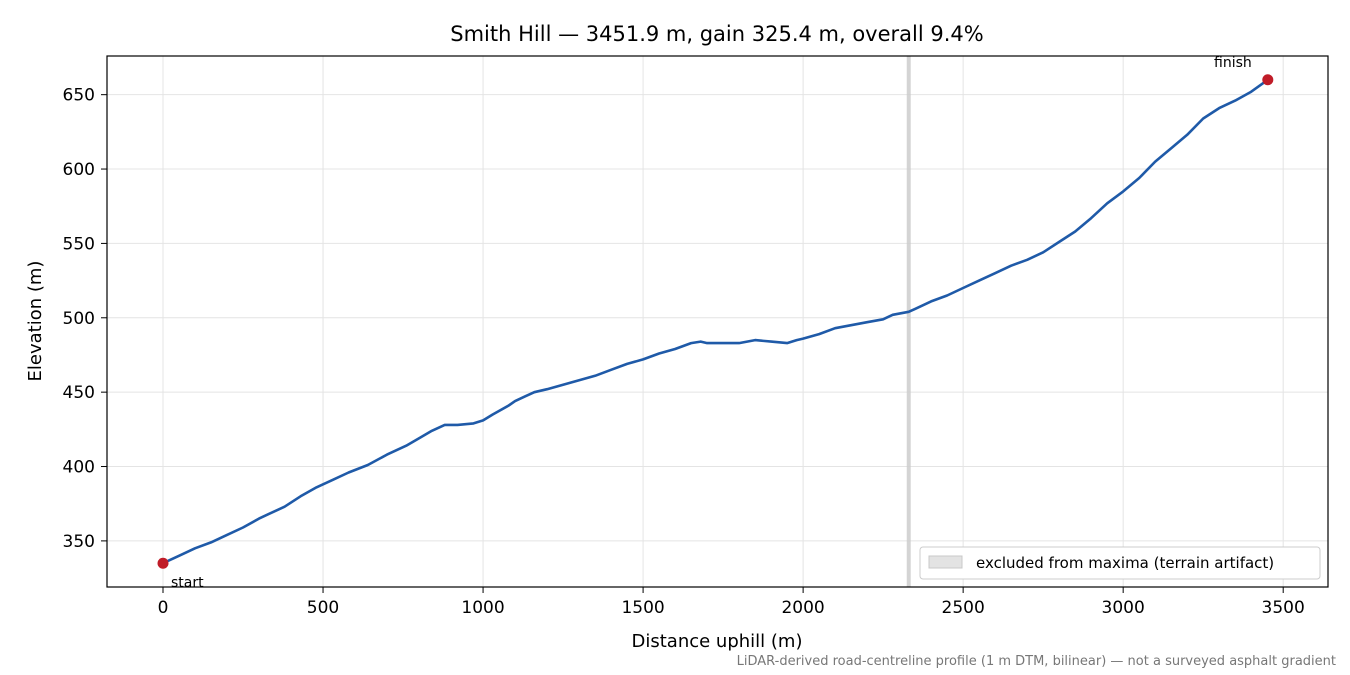  Describe the element at coordinates (79, 319) in the screenshot. I see `y-tick-label: 500` at that location.